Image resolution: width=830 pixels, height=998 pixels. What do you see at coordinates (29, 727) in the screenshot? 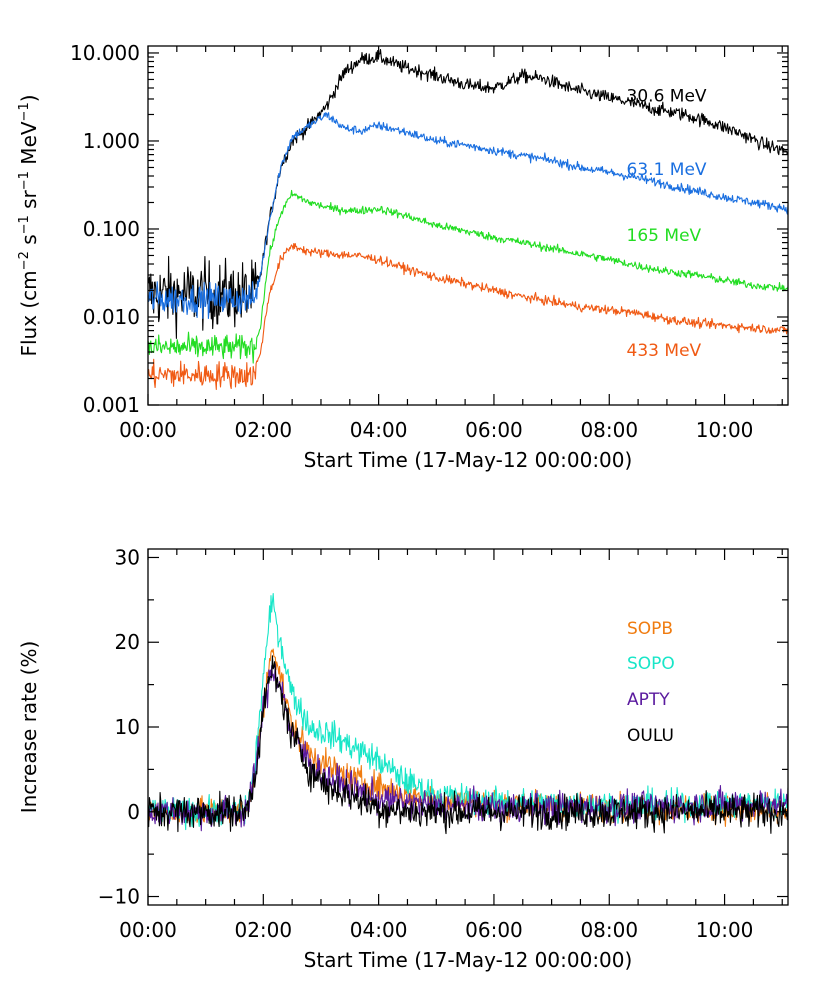
I see `rate-y-axis-title: Increase rate (%)` at bounding box center [29, 727].